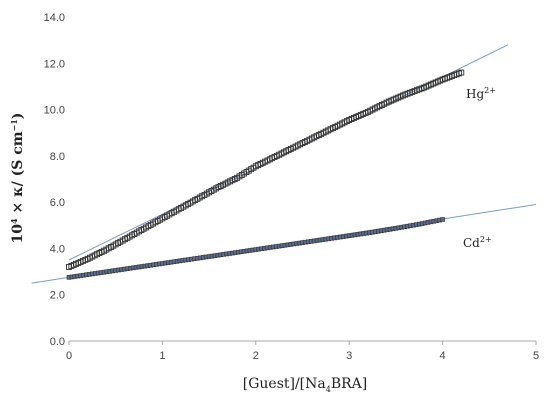  Describe the element at coordinates (18, 174) in the screenshot. I see `y-axis-title-rest: × κ/ (S cm` at that location.